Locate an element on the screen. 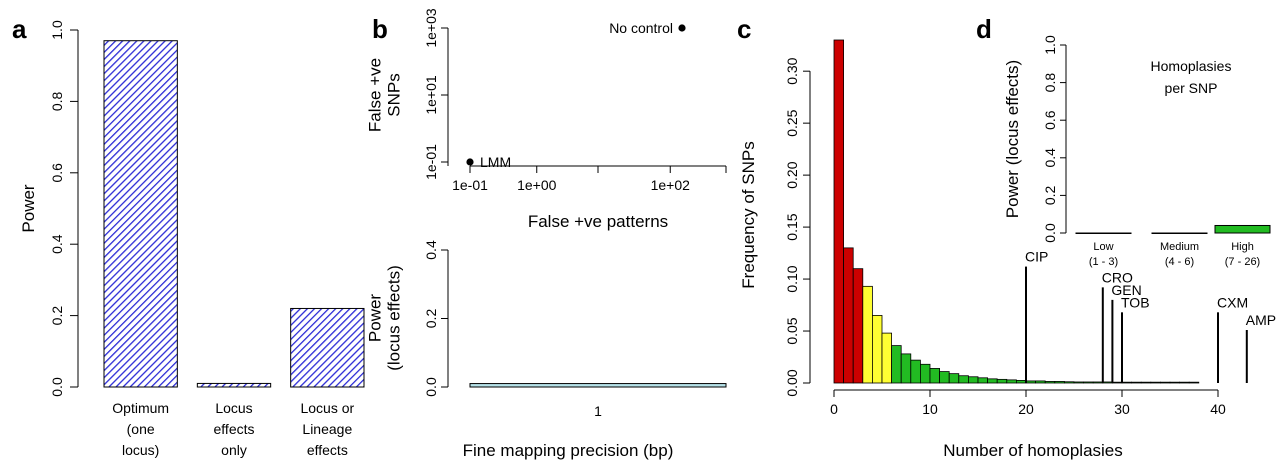 The height and width of the screenshot is (464, 1287). drug-label-amp: AMP is located at coordinates (1261, 320).